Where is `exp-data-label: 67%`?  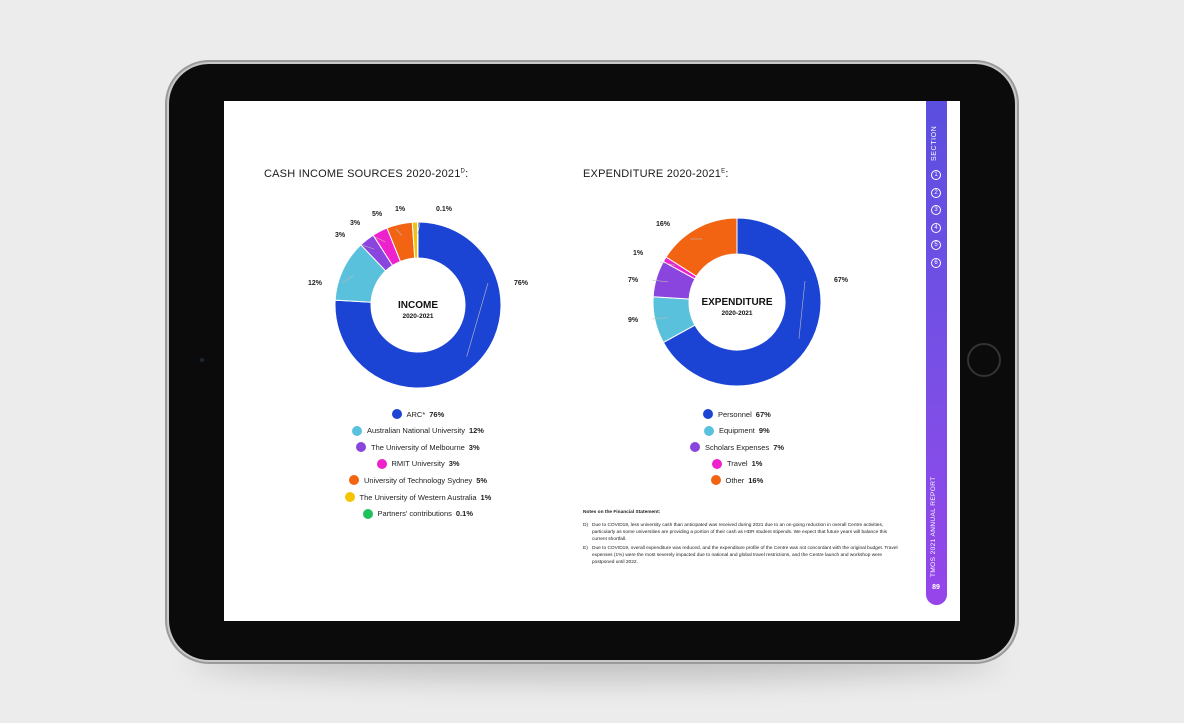 exp-data-label: 67% is located at coordinates (841, 280).